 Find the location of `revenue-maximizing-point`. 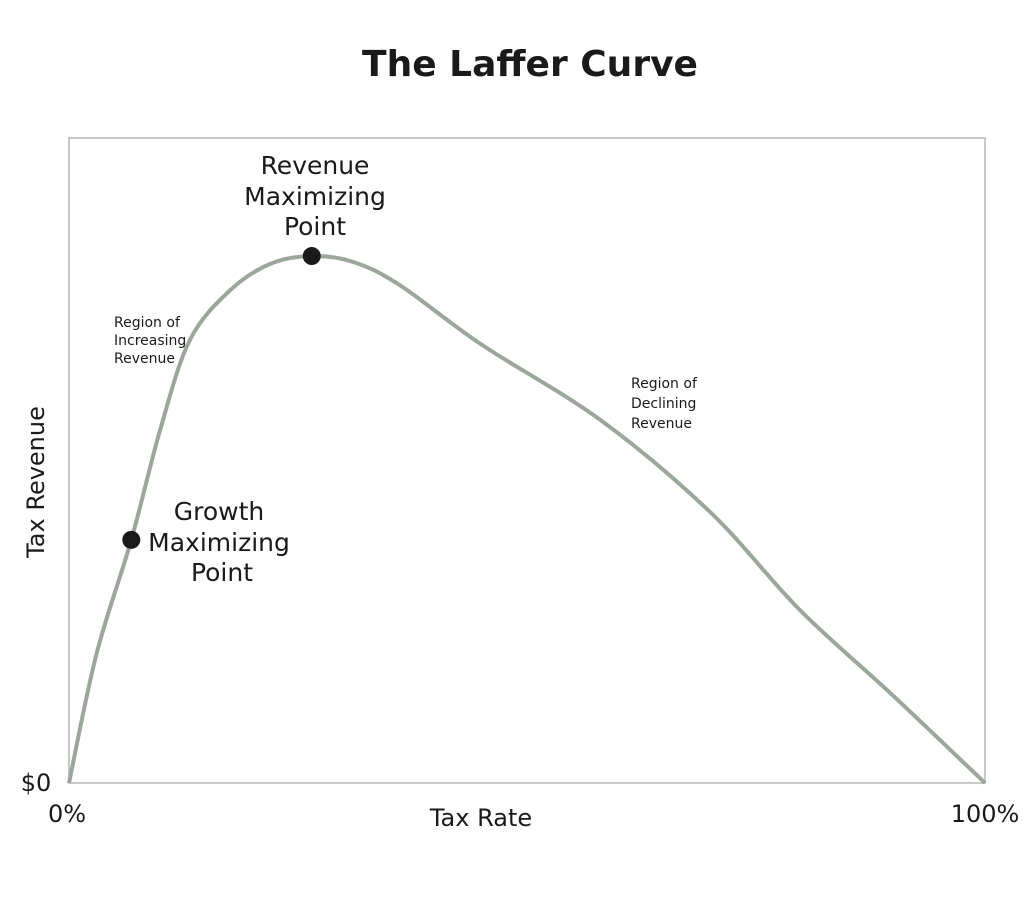

revenue-maximizing-point is located at coordinates (311, 256).